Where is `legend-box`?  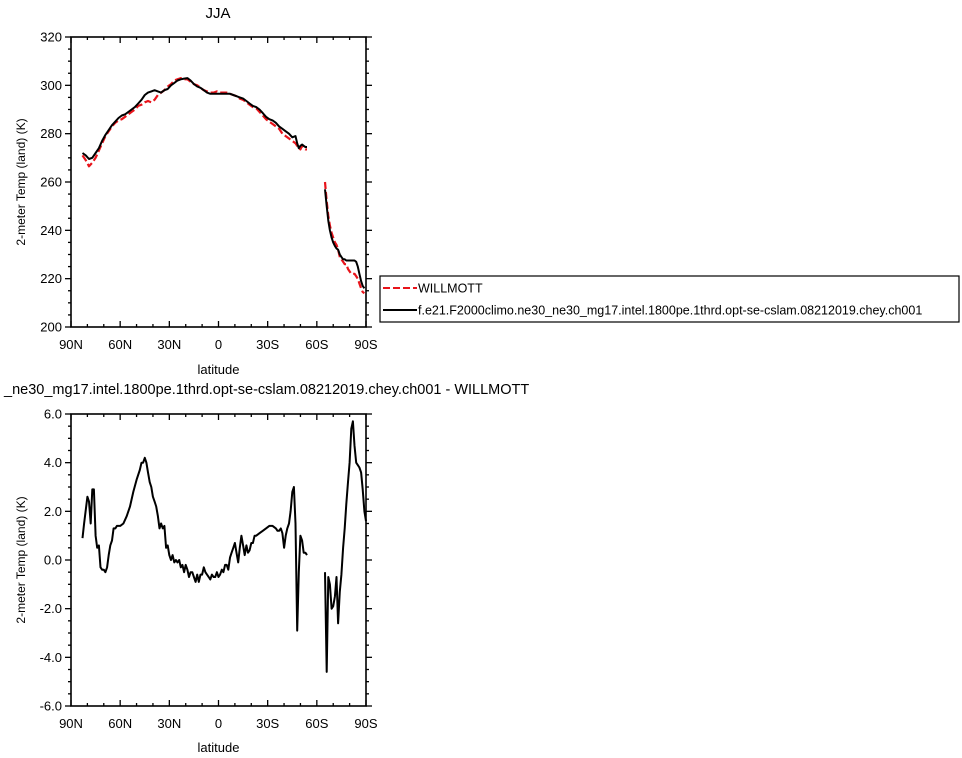 legend-box is located at coordinates (669, 299).